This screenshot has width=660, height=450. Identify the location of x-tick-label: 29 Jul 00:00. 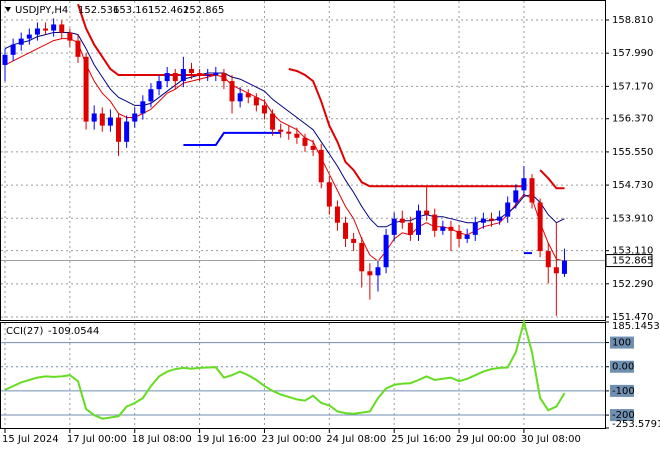
(486, 439).